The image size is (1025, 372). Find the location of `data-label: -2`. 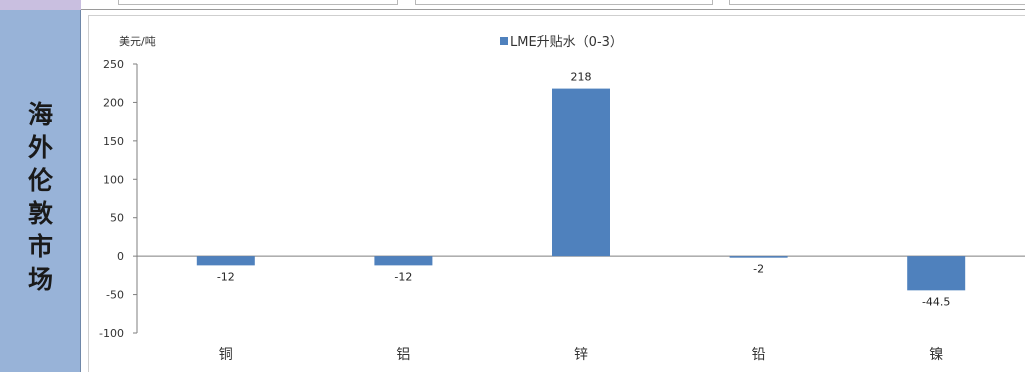

data-label: -2 is located at coordinates (758, 269).